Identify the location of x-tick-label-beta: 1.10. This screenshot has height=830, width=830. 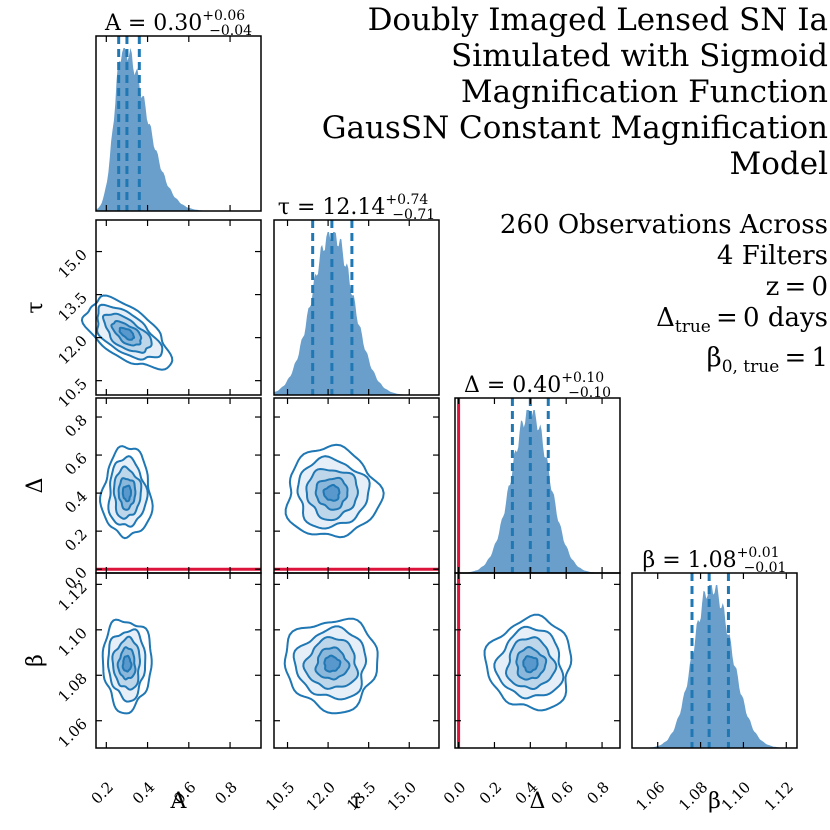
(736, 796).